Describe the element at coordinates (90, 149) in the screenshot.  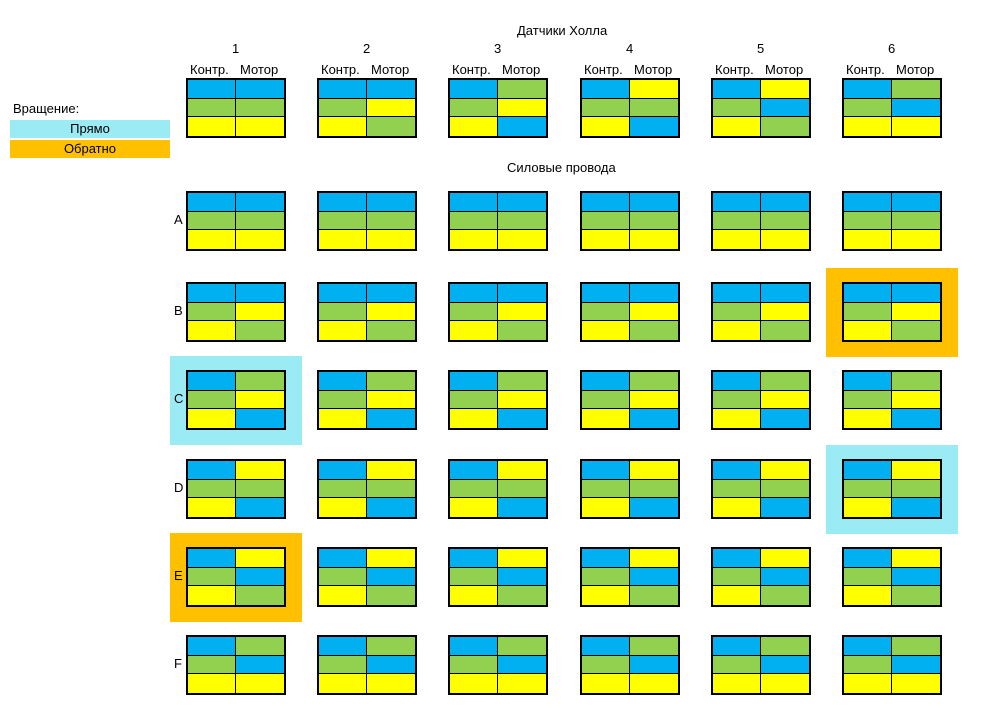
I see `legend-reverse: Обратно` at that location.